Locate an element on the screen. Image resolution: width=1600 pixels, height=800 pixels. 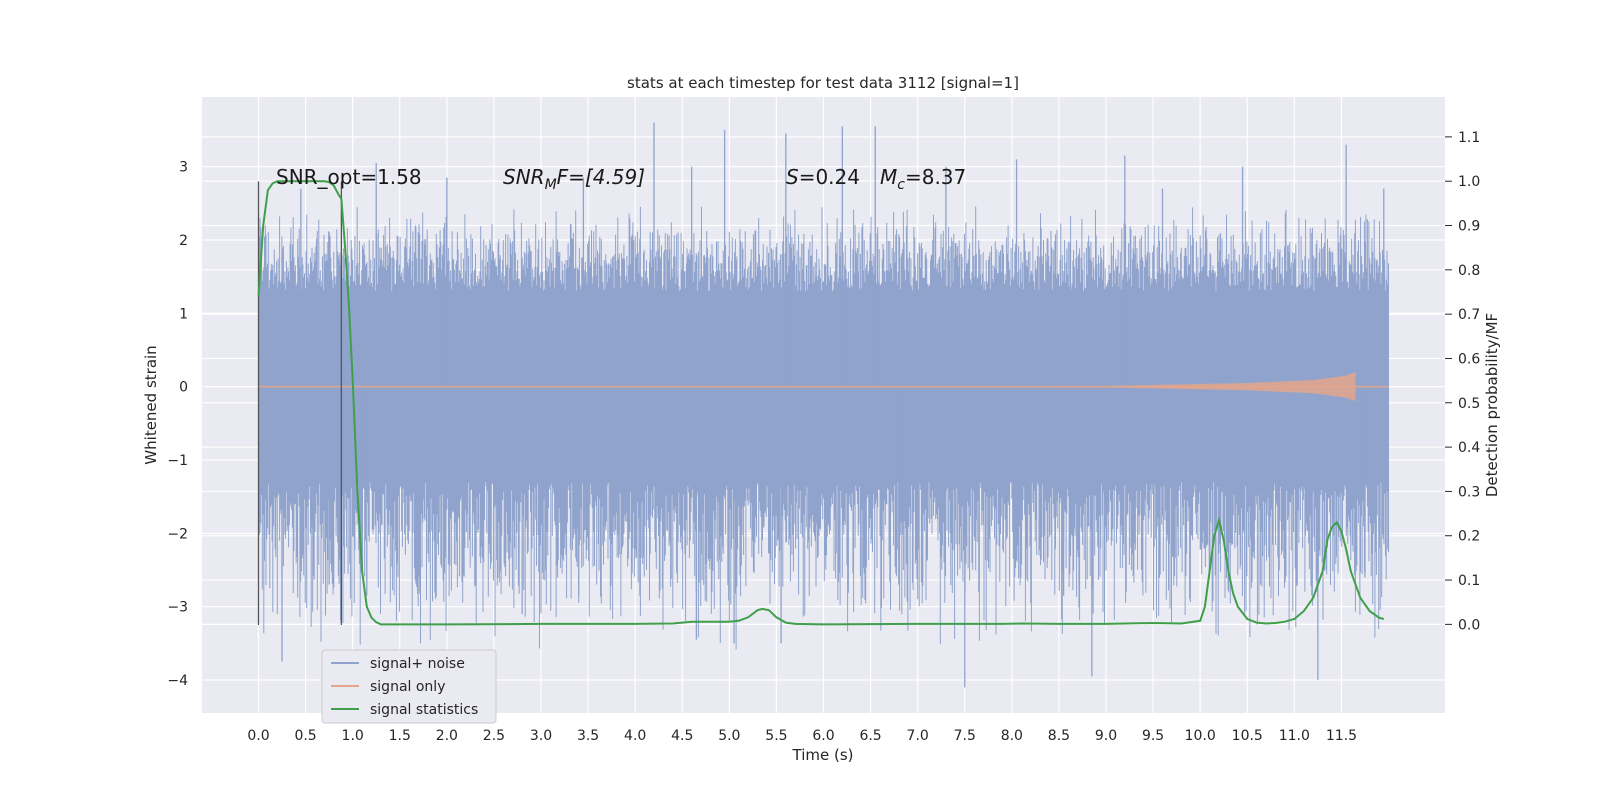
x-tick-11: 5.5 is located at coordinates (776, 736).